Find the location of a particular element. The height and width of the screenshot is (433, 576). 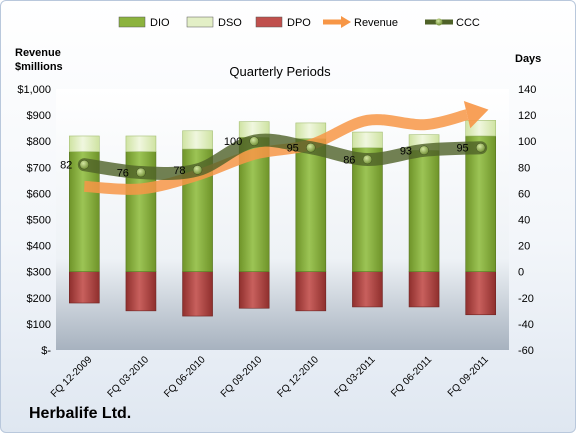

chart-title: Quarterly Periods is located at coordinates (280, 71).